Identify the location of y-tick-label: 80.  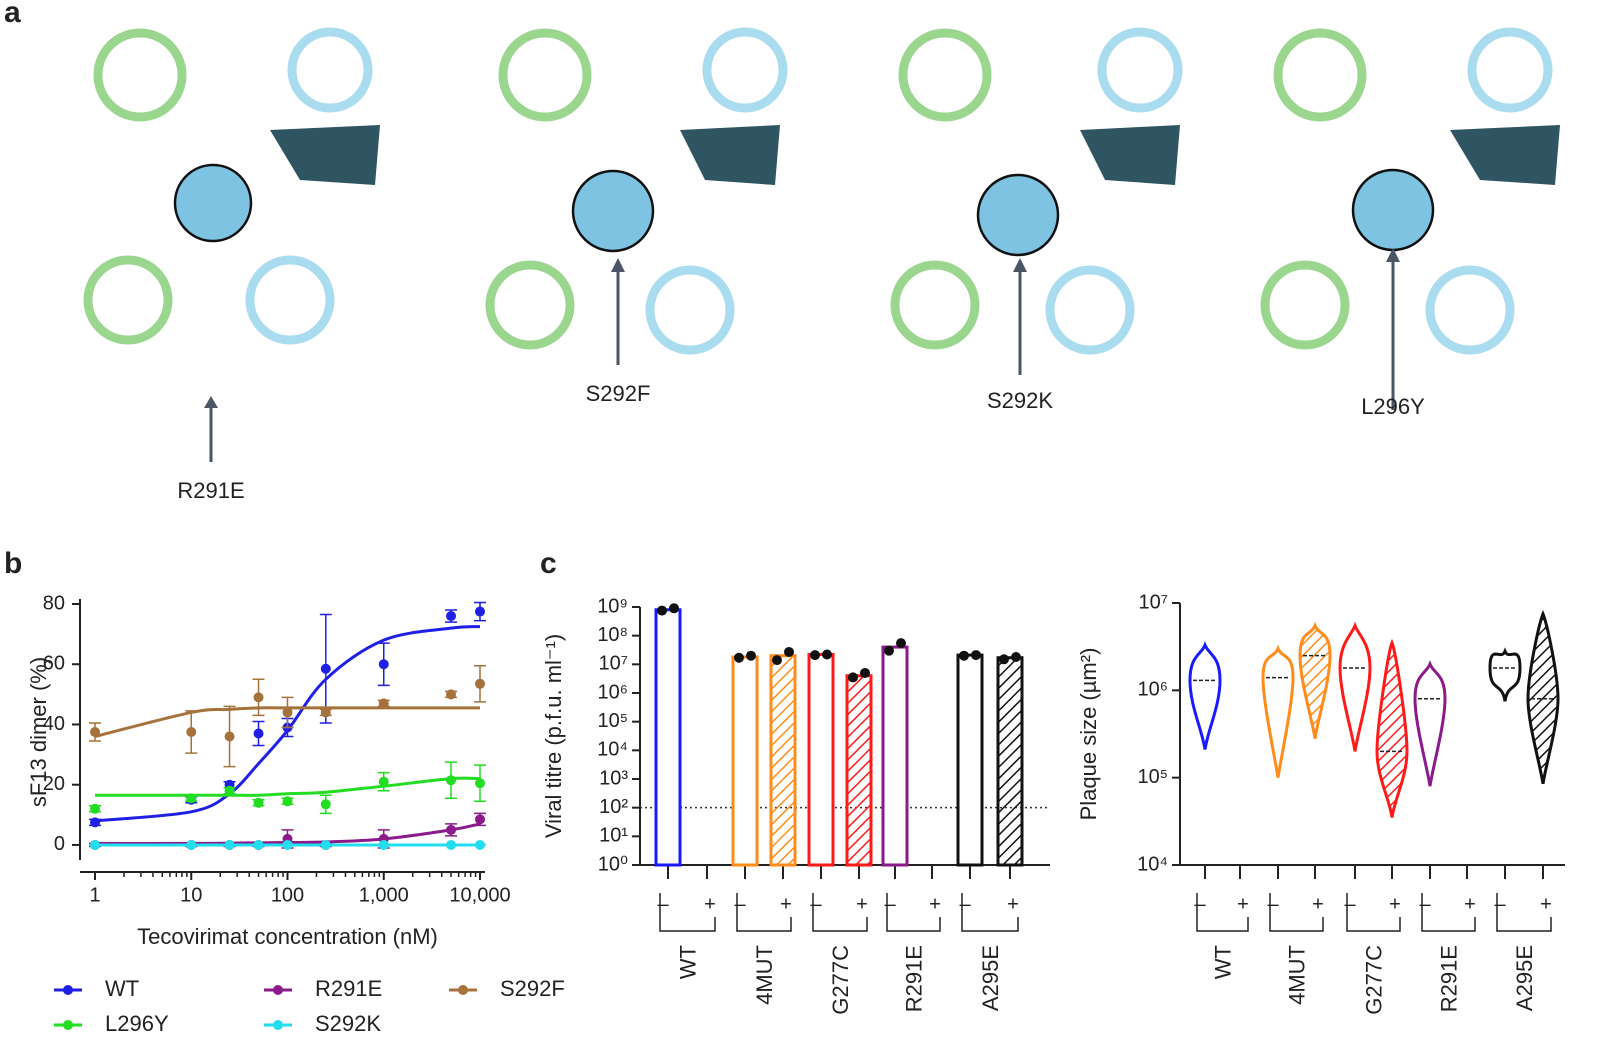
(54, 603).